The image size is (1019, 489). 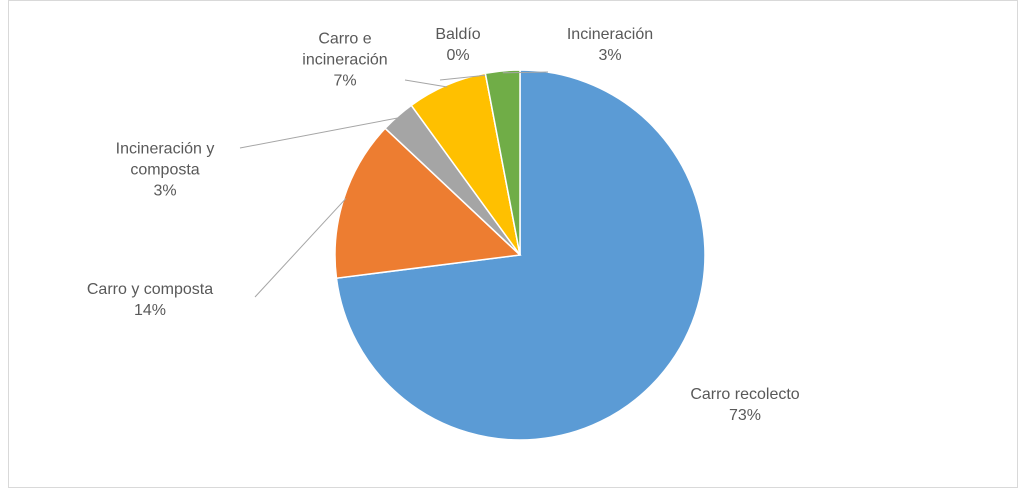 I want to click on category-label: Carro y composta, so click(x=150, y=289).